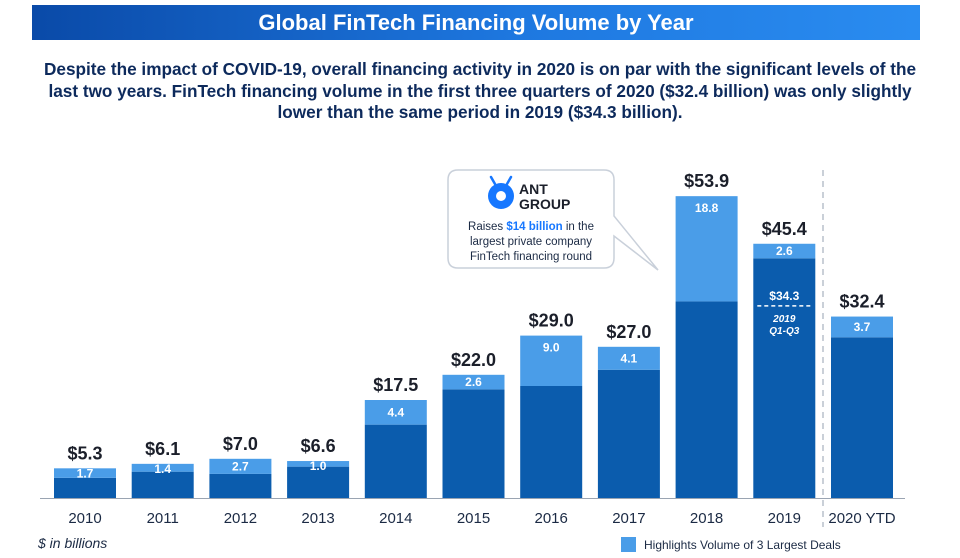  Describe the element at coordinates (784, 331) in the screenshot. I see `q1-q3-2019-caption-period: Q1-Q3` at that location.